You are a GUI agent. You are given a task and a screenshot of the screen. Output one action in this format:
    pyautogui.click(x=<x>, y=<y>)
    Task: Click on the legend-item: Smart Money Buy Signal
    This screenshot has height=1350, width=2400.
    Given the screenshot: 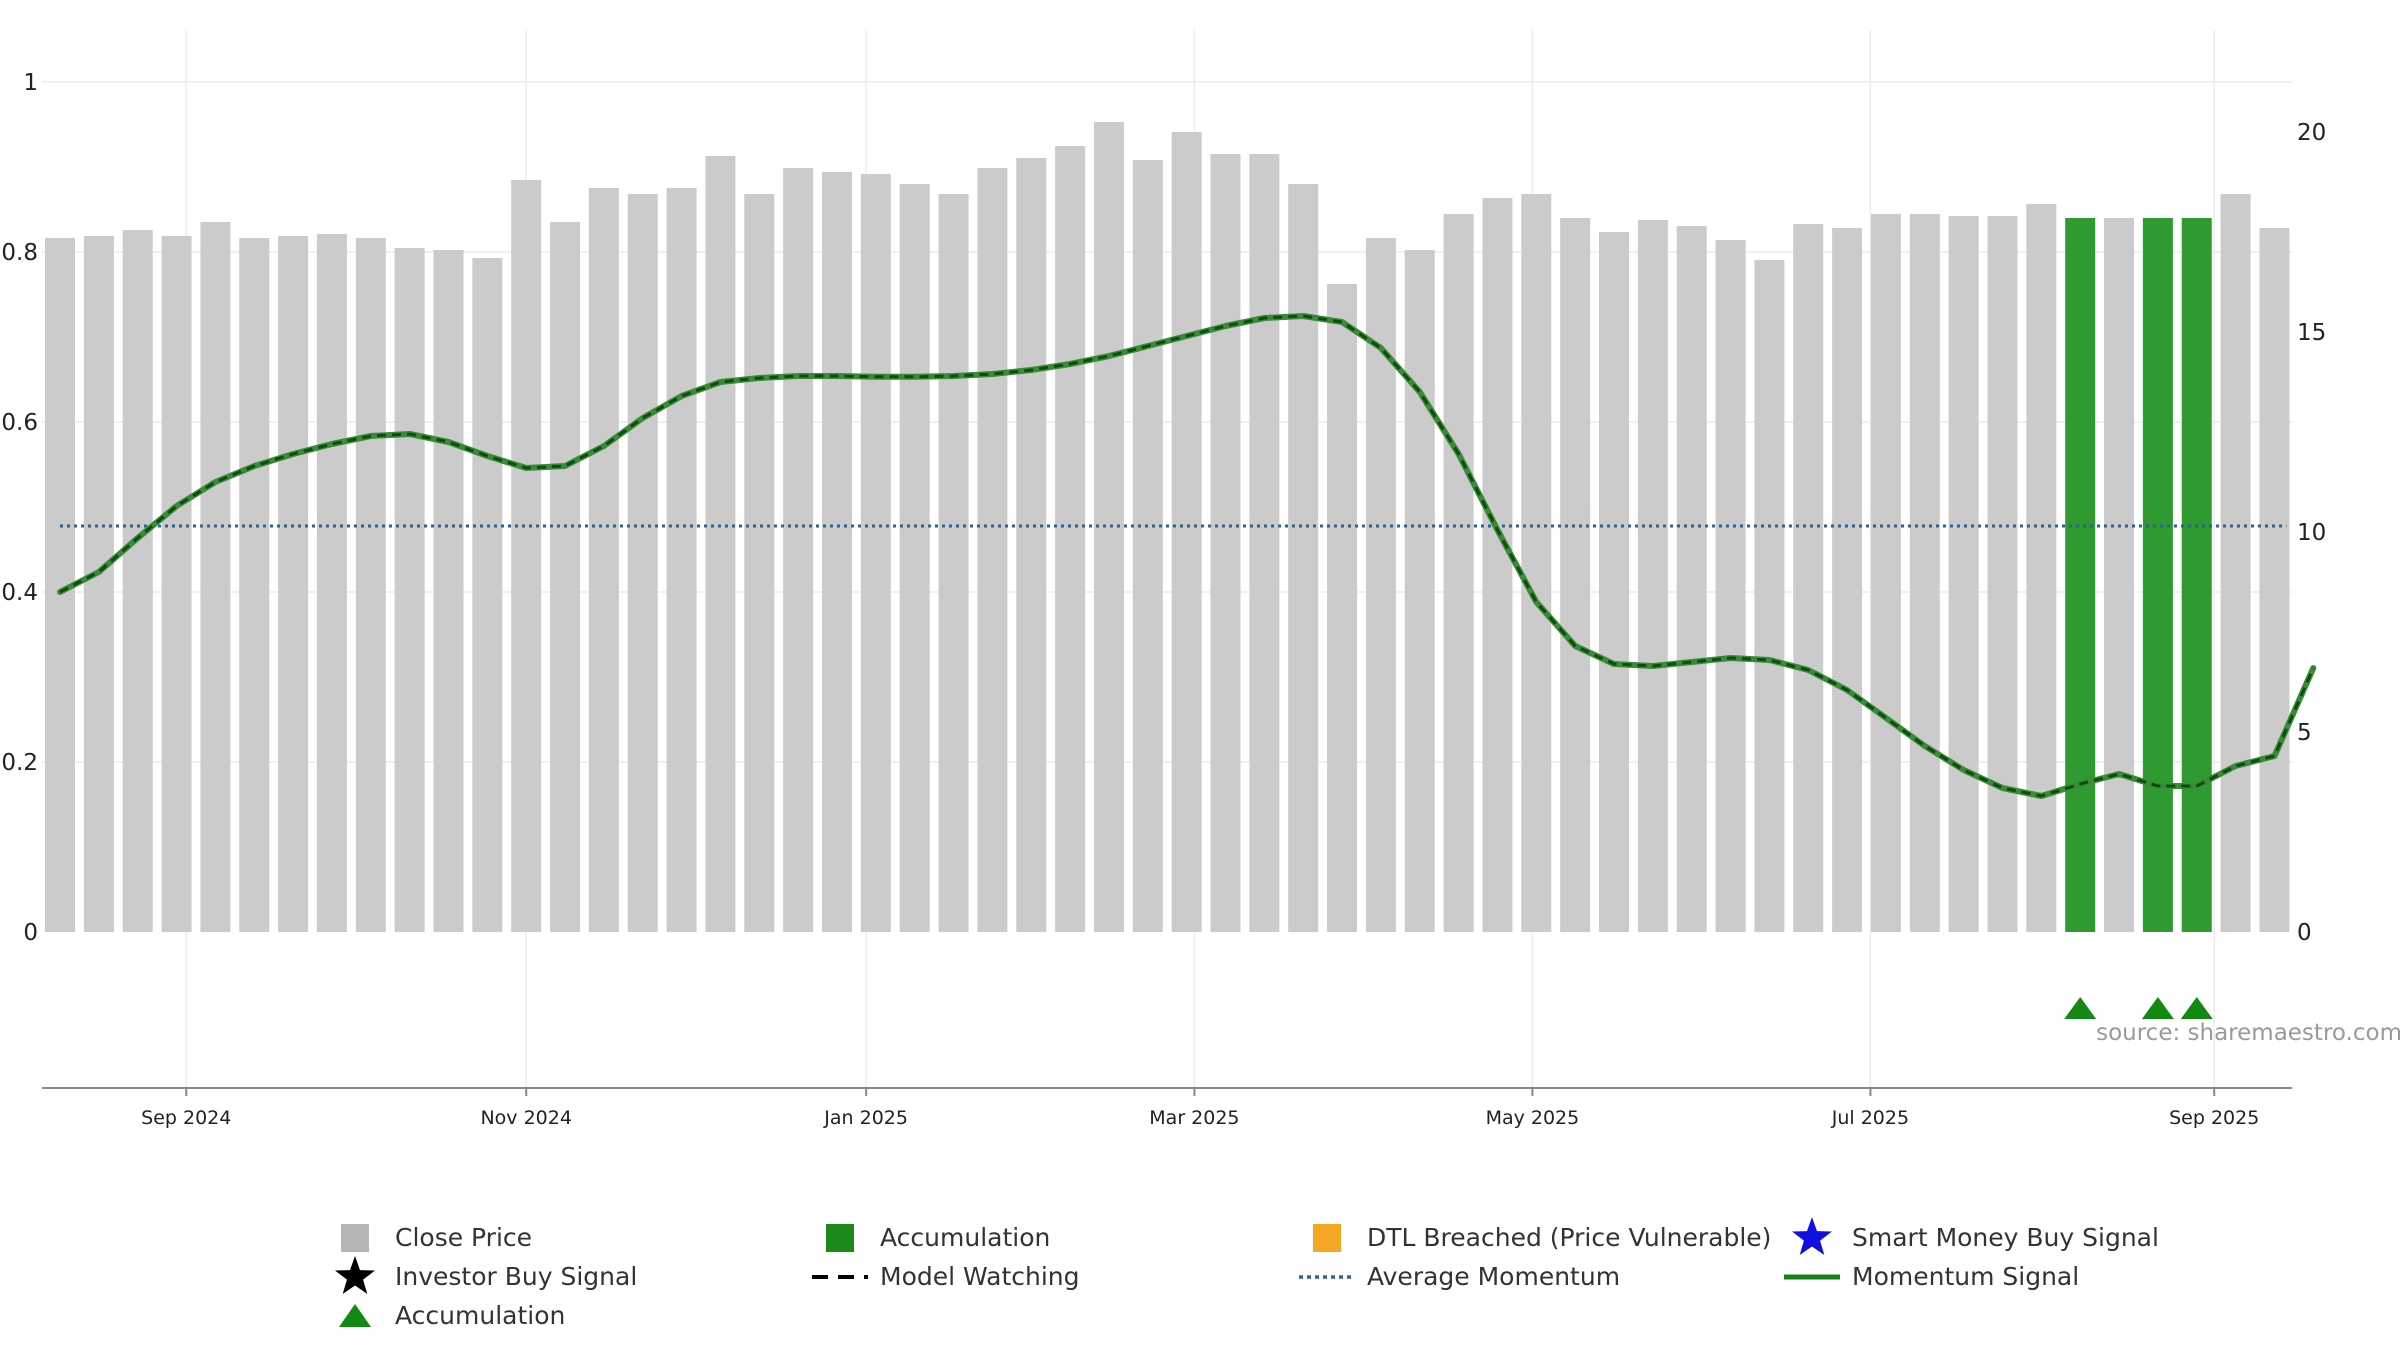 What is the action you would take?
    pyautogui.click(x=1975, y=1236)
    